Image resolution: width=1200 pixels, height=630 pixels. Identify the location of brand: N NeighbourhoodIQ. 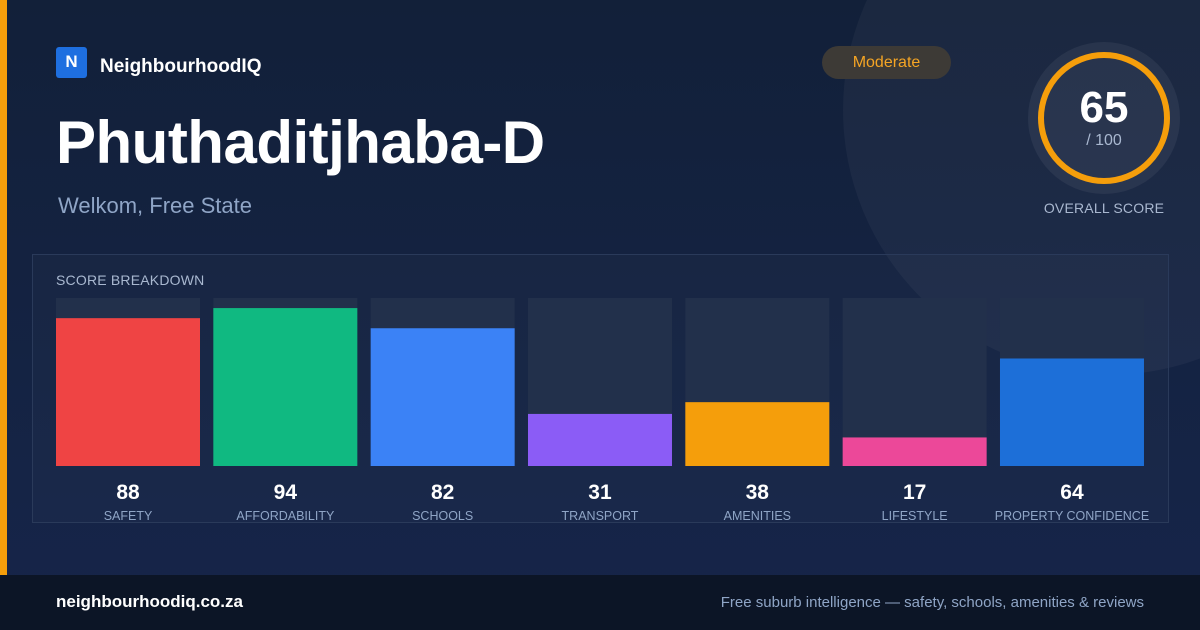
(158, 62).